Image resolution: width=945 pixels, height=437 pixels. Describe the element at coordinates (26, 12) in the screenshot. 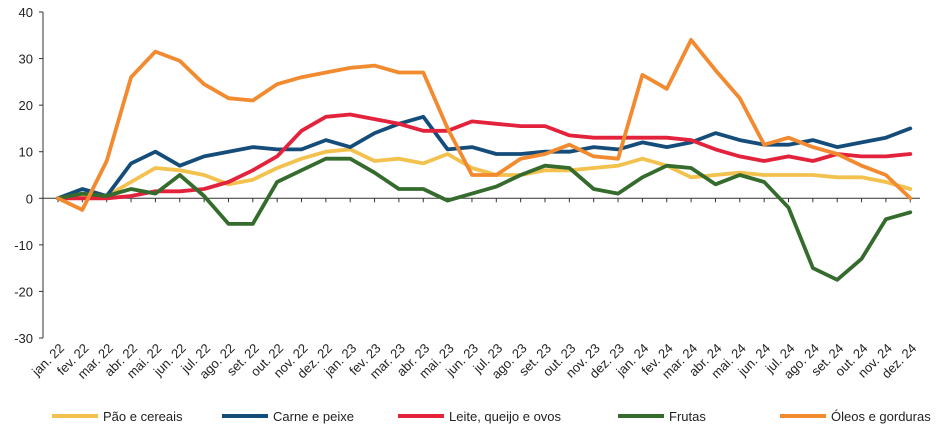

I see `y-tick-label: 40` at that location.